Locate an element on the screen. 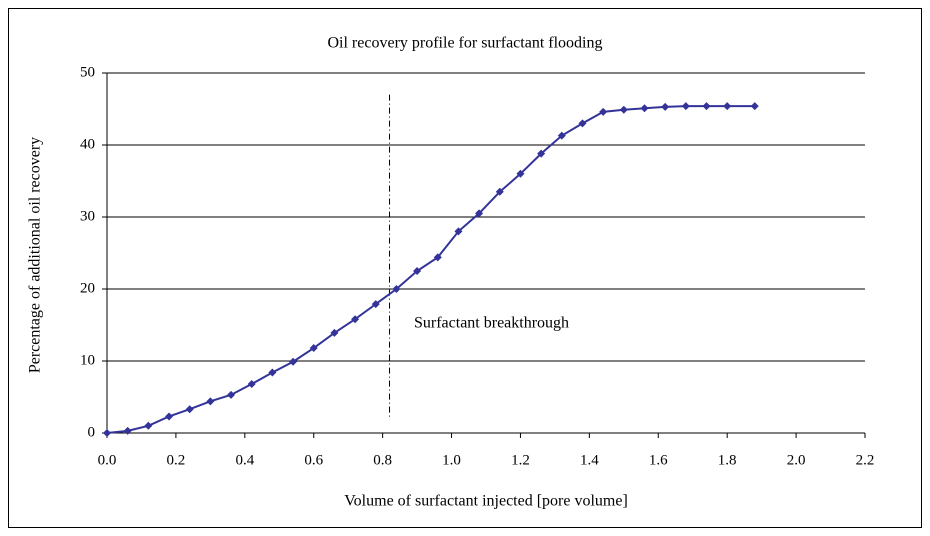 This screenshot has width=930, height=536. x-tick-label: 1.0 is located at coordinates (451, 460).